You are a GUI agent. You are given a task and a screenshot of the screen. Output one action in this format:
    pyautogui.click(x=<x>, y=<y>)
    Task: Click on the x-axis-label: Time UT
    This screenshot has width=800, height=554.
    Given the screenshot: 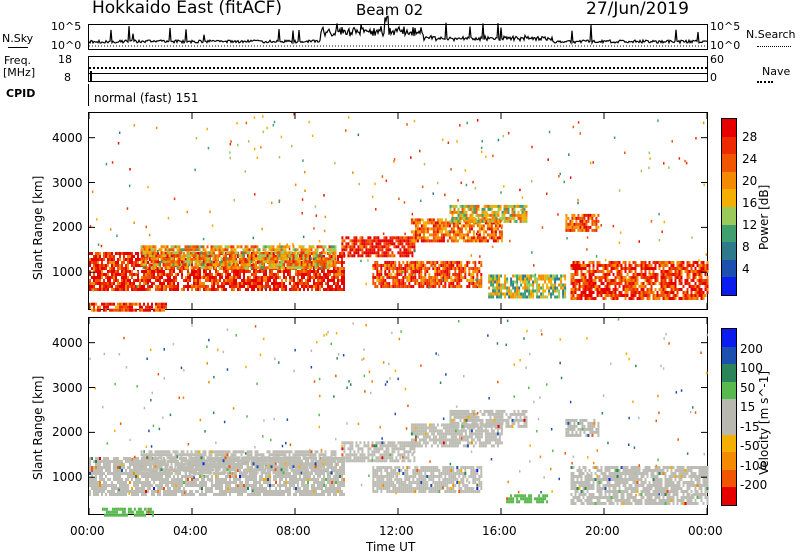 What is the action you would take?
    pyautogui.click(x=391, y=547)
    